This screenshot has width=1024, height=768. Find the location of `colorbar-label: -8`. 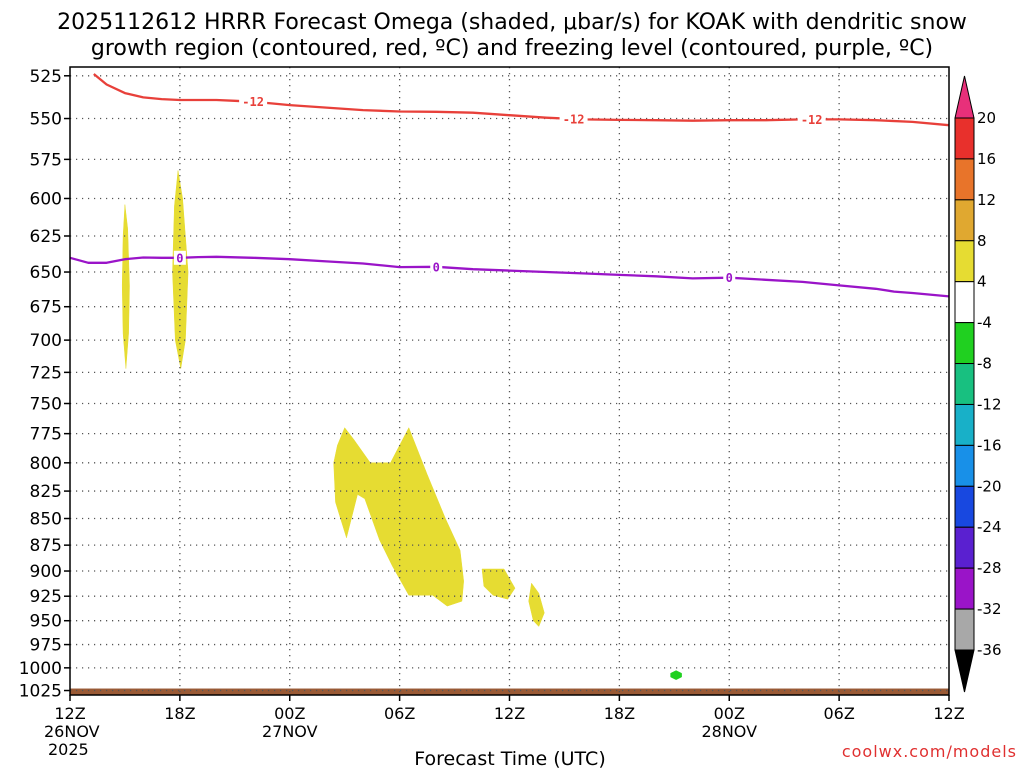

colorbar-label: -8 is located at coordinates (984, 364).